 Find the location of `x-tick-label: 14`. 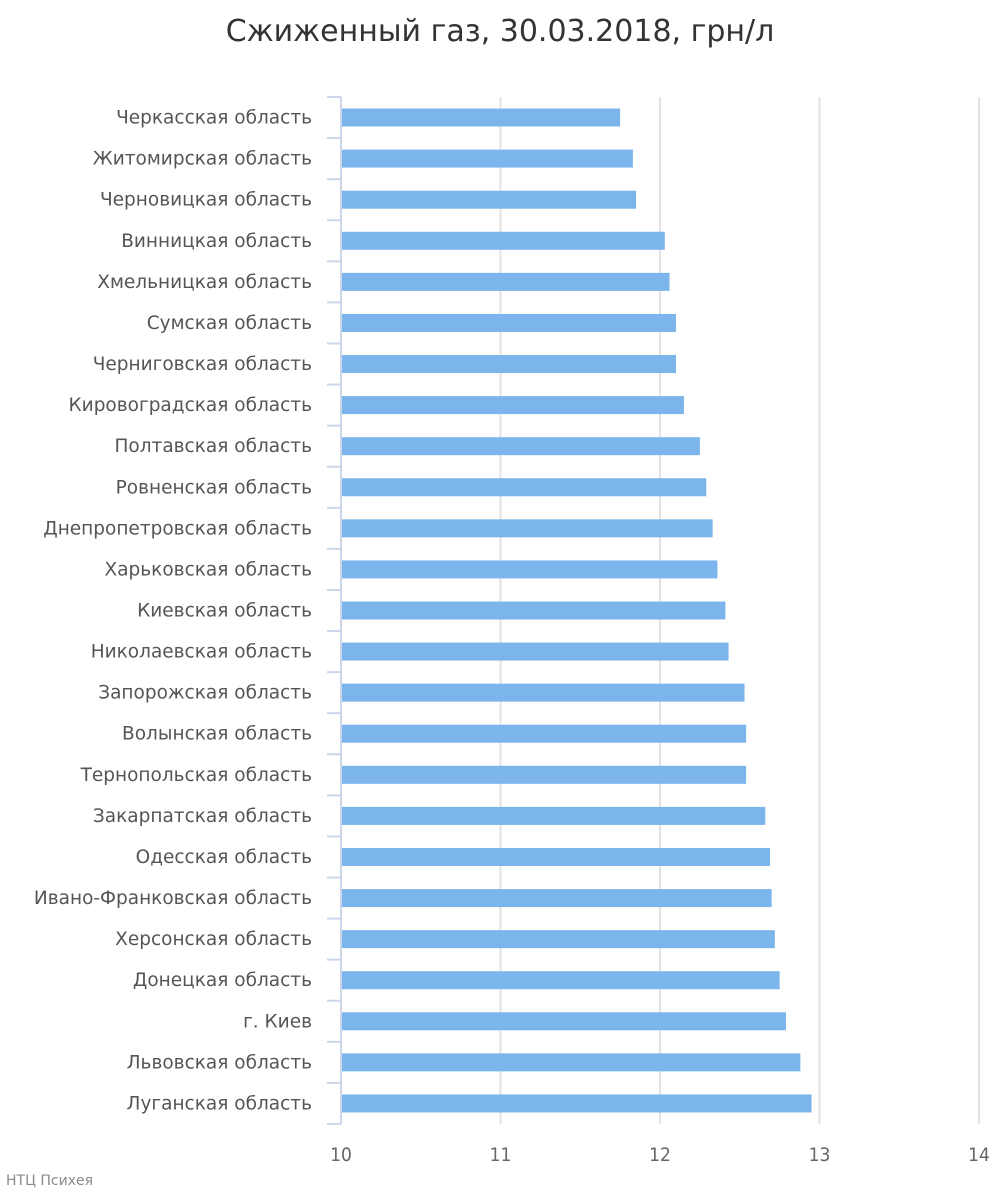

x-tick-label: 14 is located at coordinates (979, 1155).